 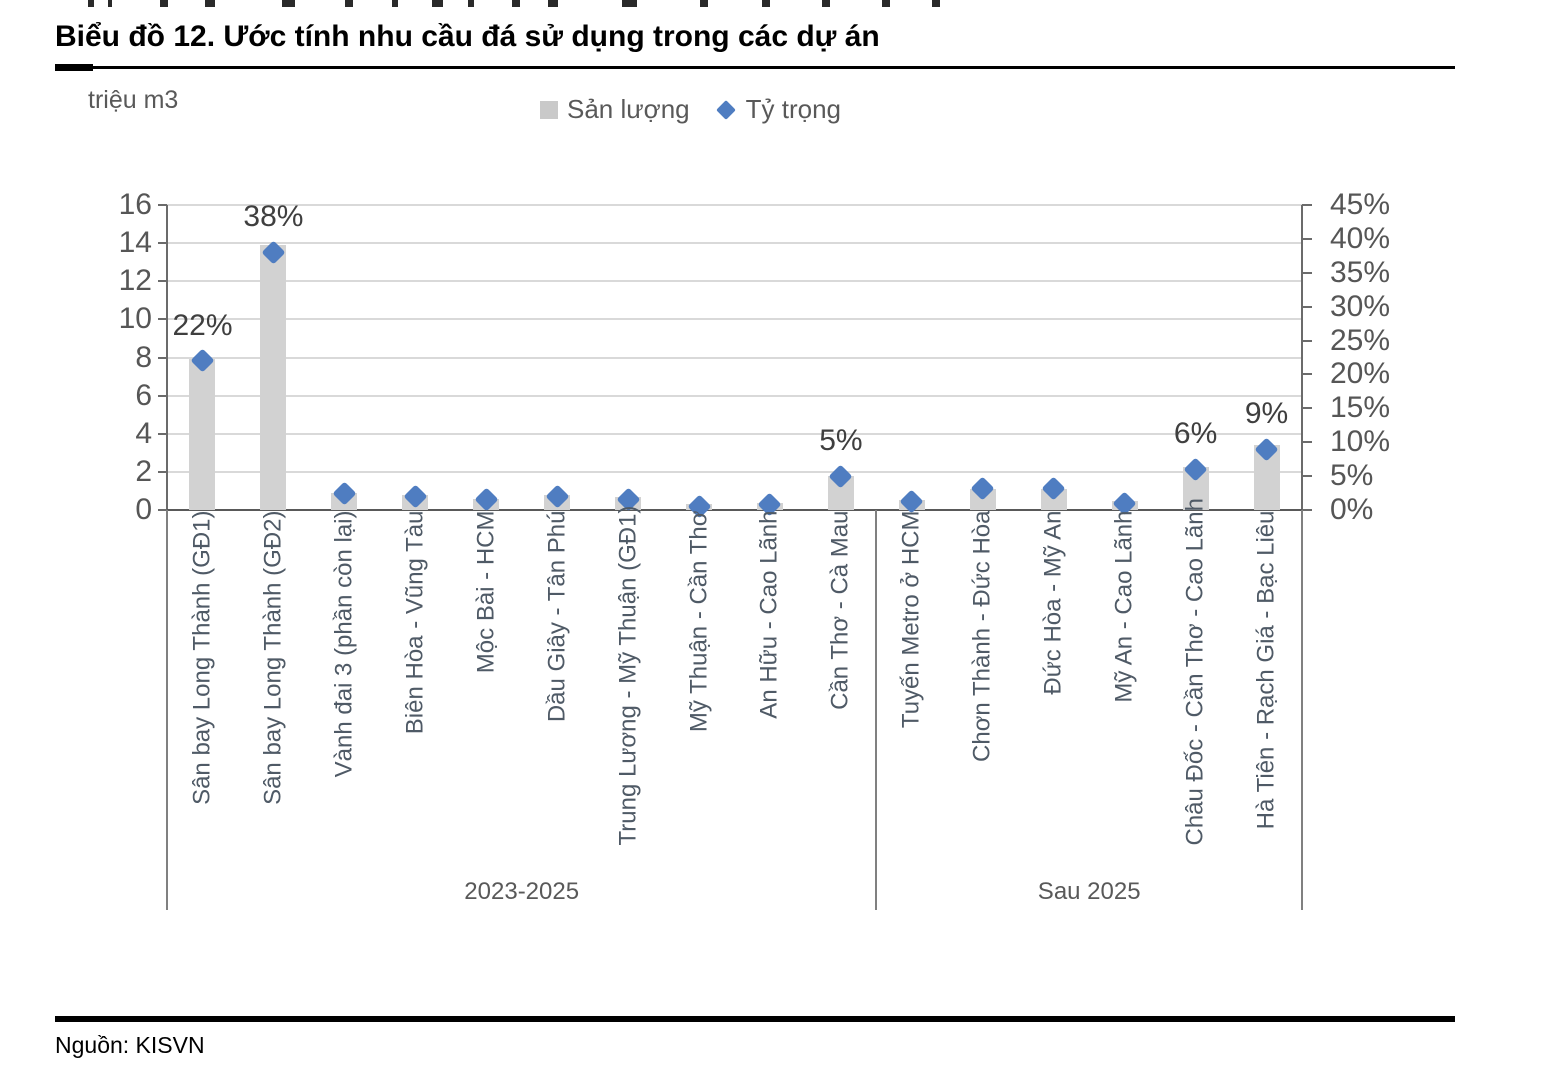 I want to click on category-label-0: Sân bay Long Thành (GĐ1), so click(x=202, y=657).